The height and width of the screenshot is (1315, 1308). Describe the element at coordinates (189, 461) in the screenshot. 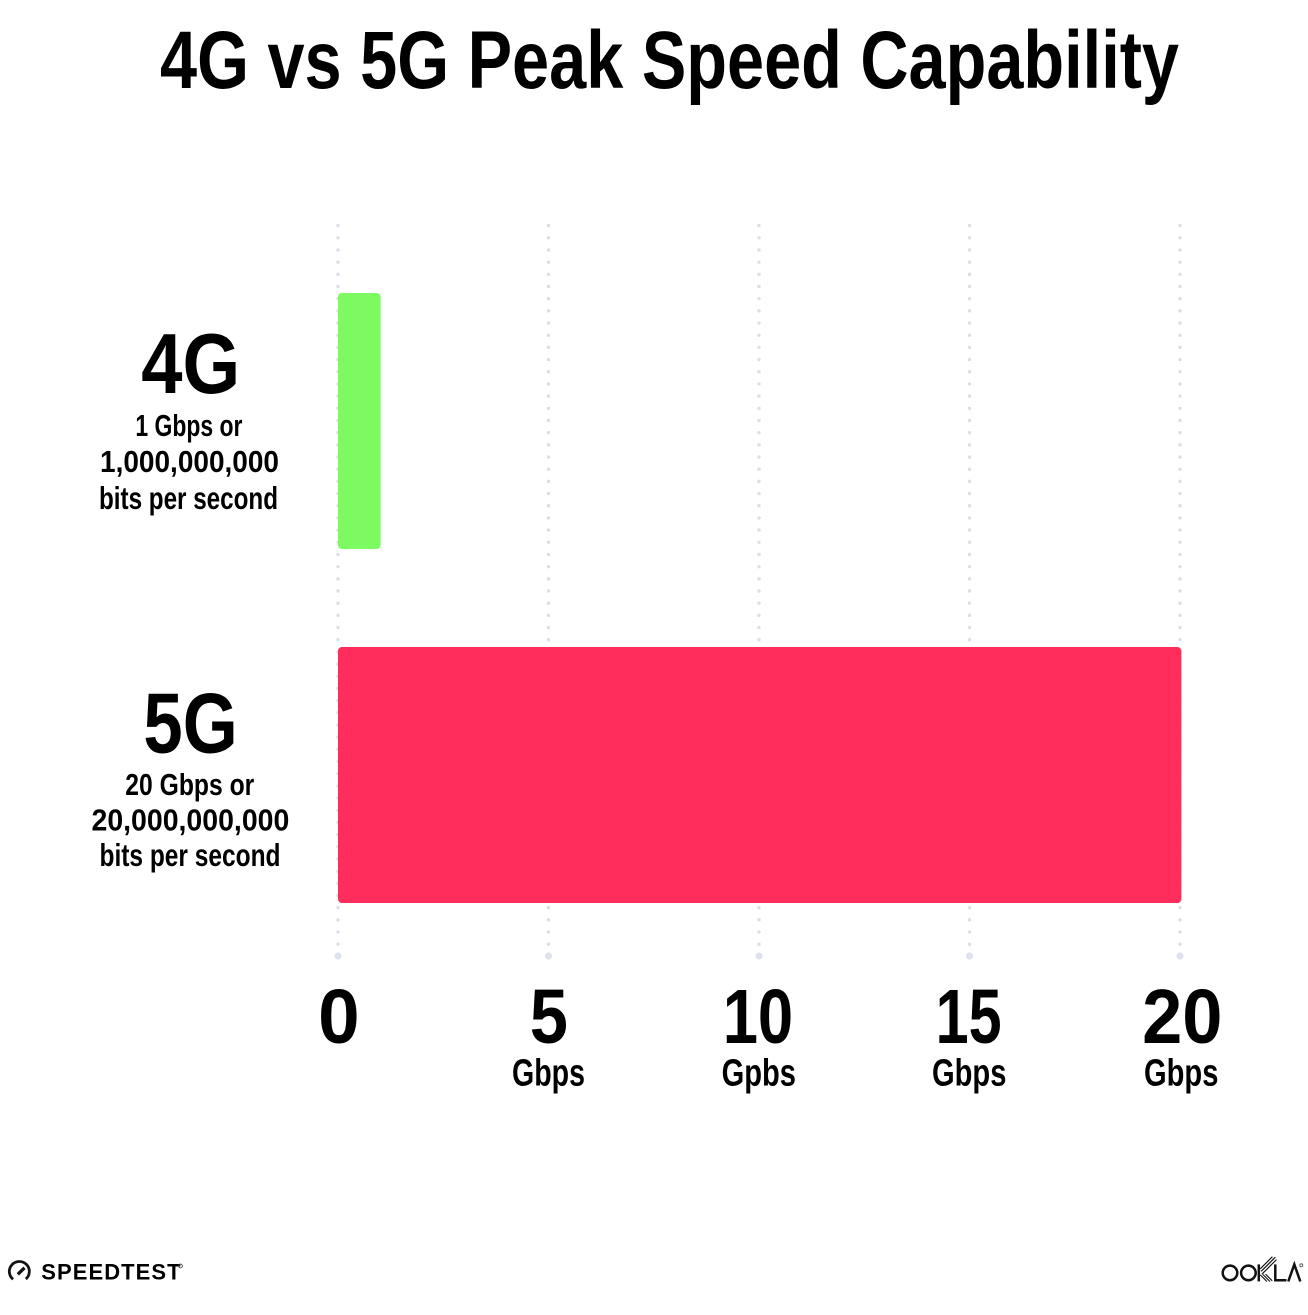

I see `svg-text: 1,000,000,000` at that location.